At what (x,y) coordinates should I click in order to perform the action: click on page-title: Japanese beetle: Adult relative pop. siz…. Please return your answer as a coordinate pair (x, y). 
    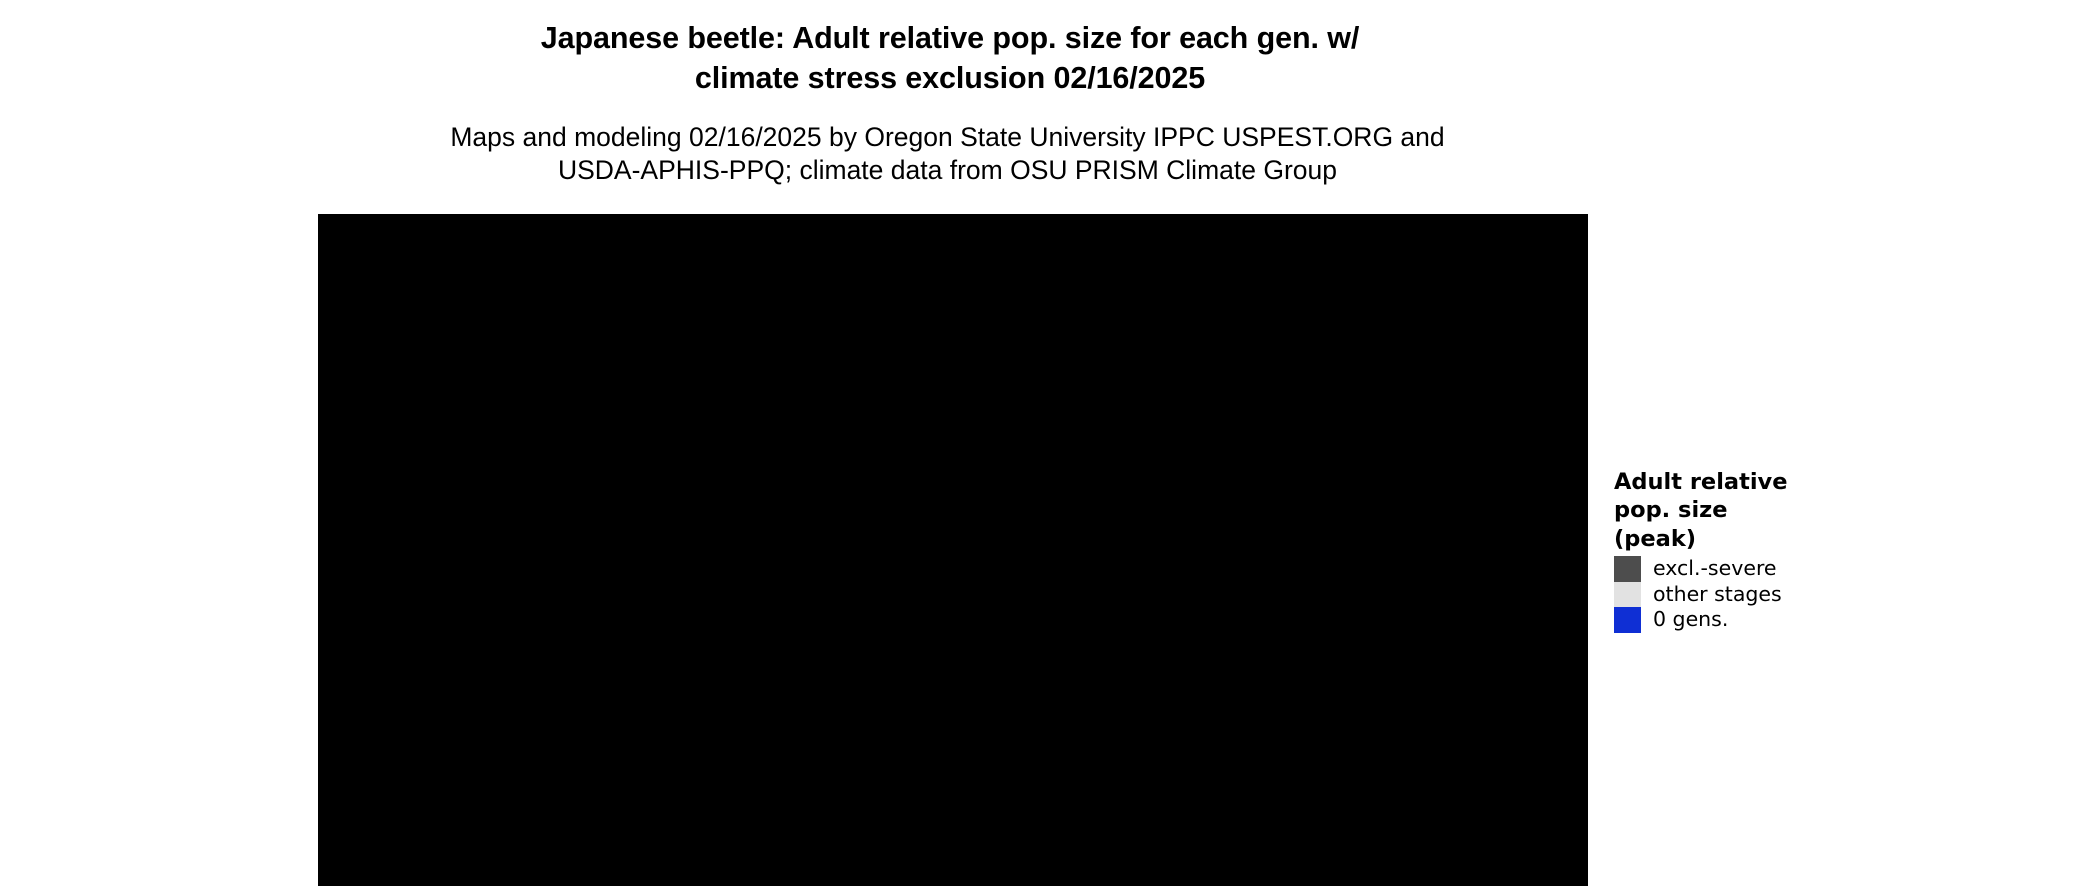
    Looking at the image, I should click on (950, 58).